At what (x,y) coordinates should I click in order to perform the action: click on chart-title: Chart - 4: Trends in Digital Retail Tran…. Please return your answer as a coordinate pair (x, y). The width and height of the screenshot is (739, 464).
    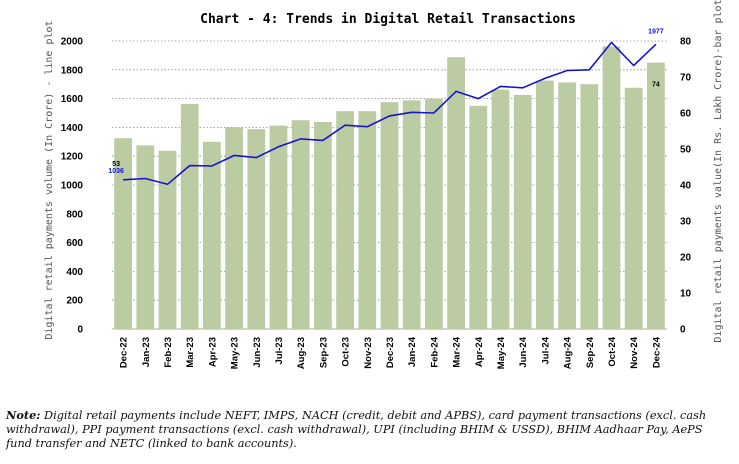
    Looking at the image, I should click on (388, 19).